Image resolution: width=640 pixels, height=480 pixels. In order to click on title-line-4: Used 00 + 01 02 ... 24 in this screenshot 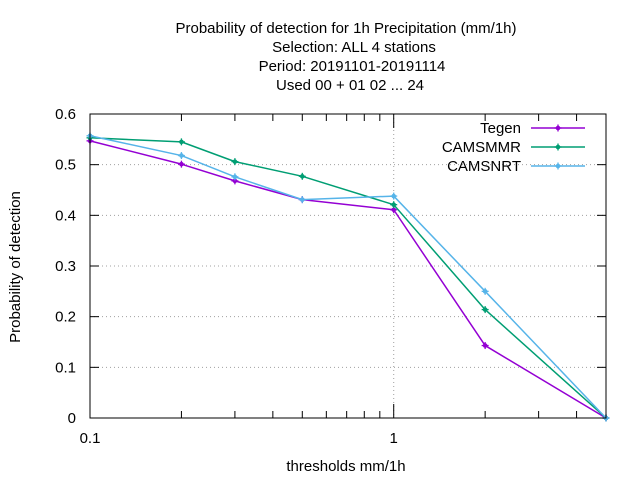, I will do `click(350, 85)`.